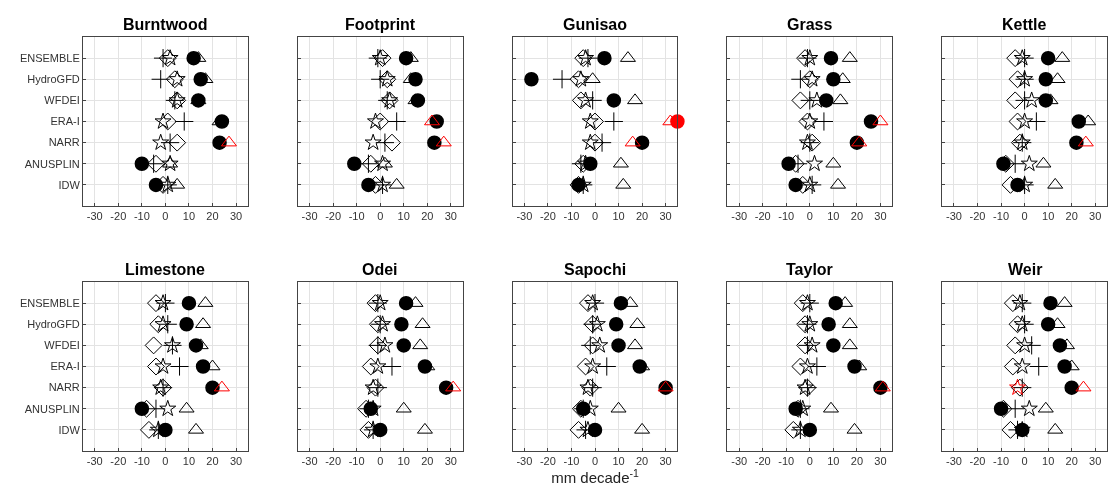 The image size is (1117, 498). I want to click on chart-title: Gunisao, so click(595, 24).